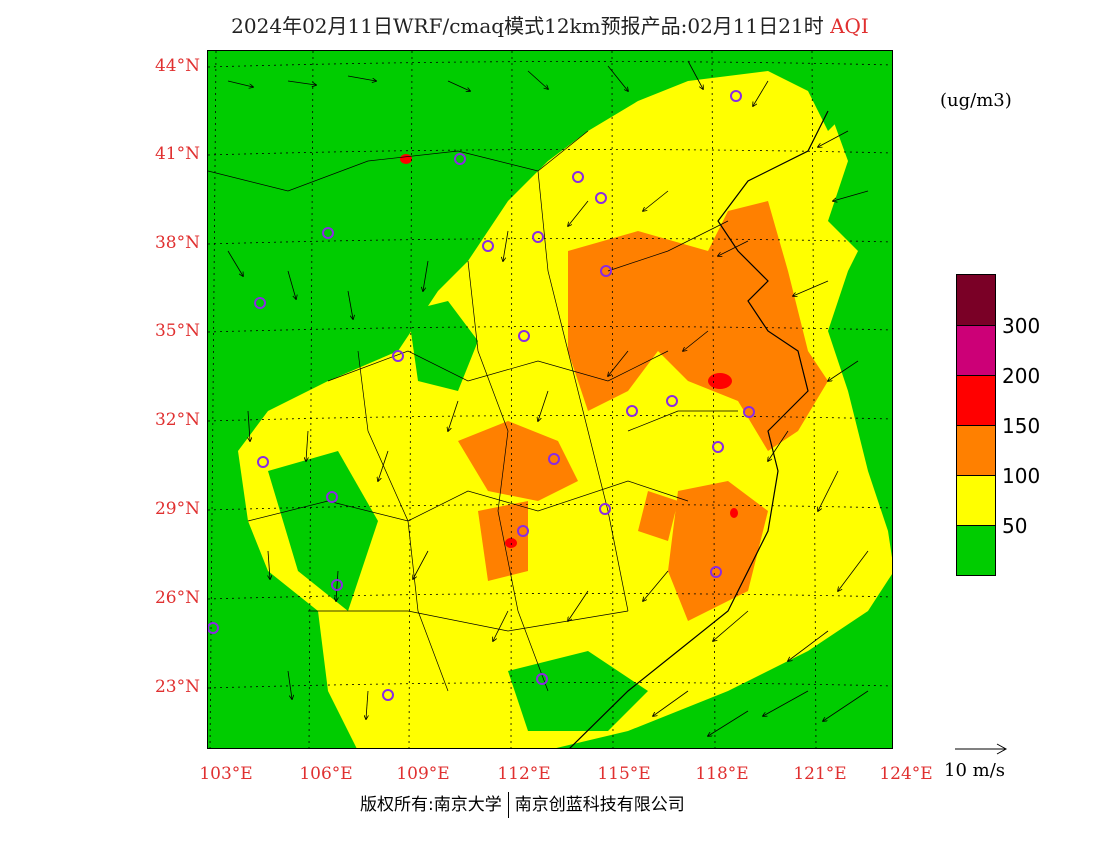  What do you see at coordinates (518, 461) in the screenshot?
I see `aqi-zone-orange-central` at bounding box center [518, 461].